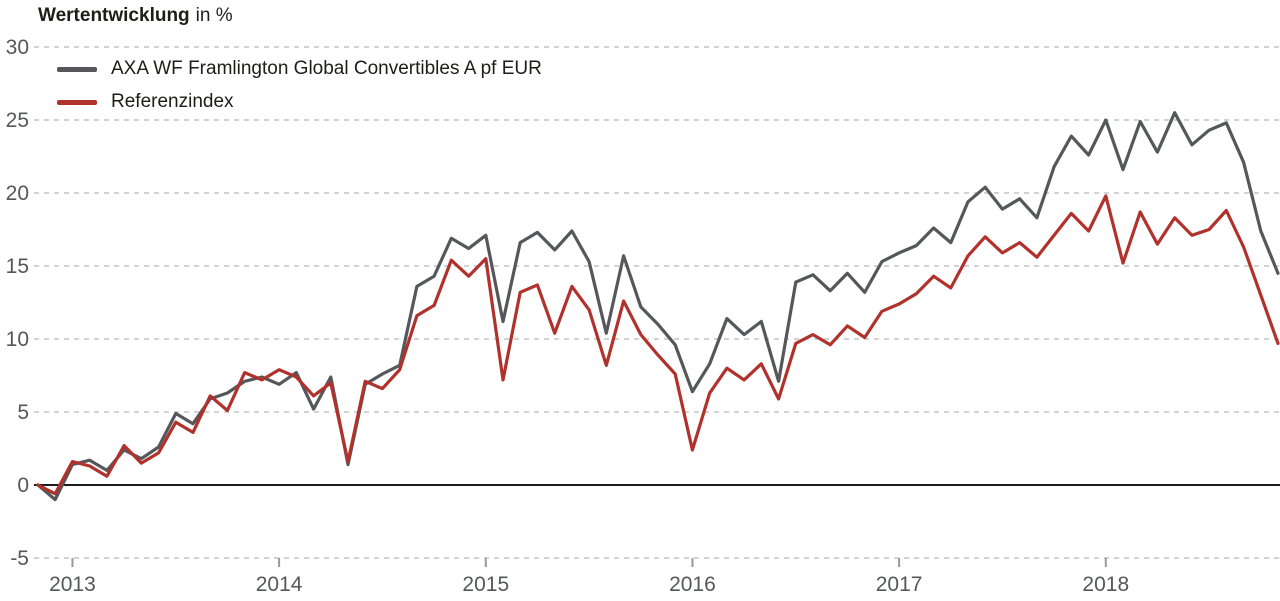 This screenshot has width=1280, height=601. Describe the element at coordinates (692, 584) in the screenshot. I see `x-axis-label: 2016` at that location.